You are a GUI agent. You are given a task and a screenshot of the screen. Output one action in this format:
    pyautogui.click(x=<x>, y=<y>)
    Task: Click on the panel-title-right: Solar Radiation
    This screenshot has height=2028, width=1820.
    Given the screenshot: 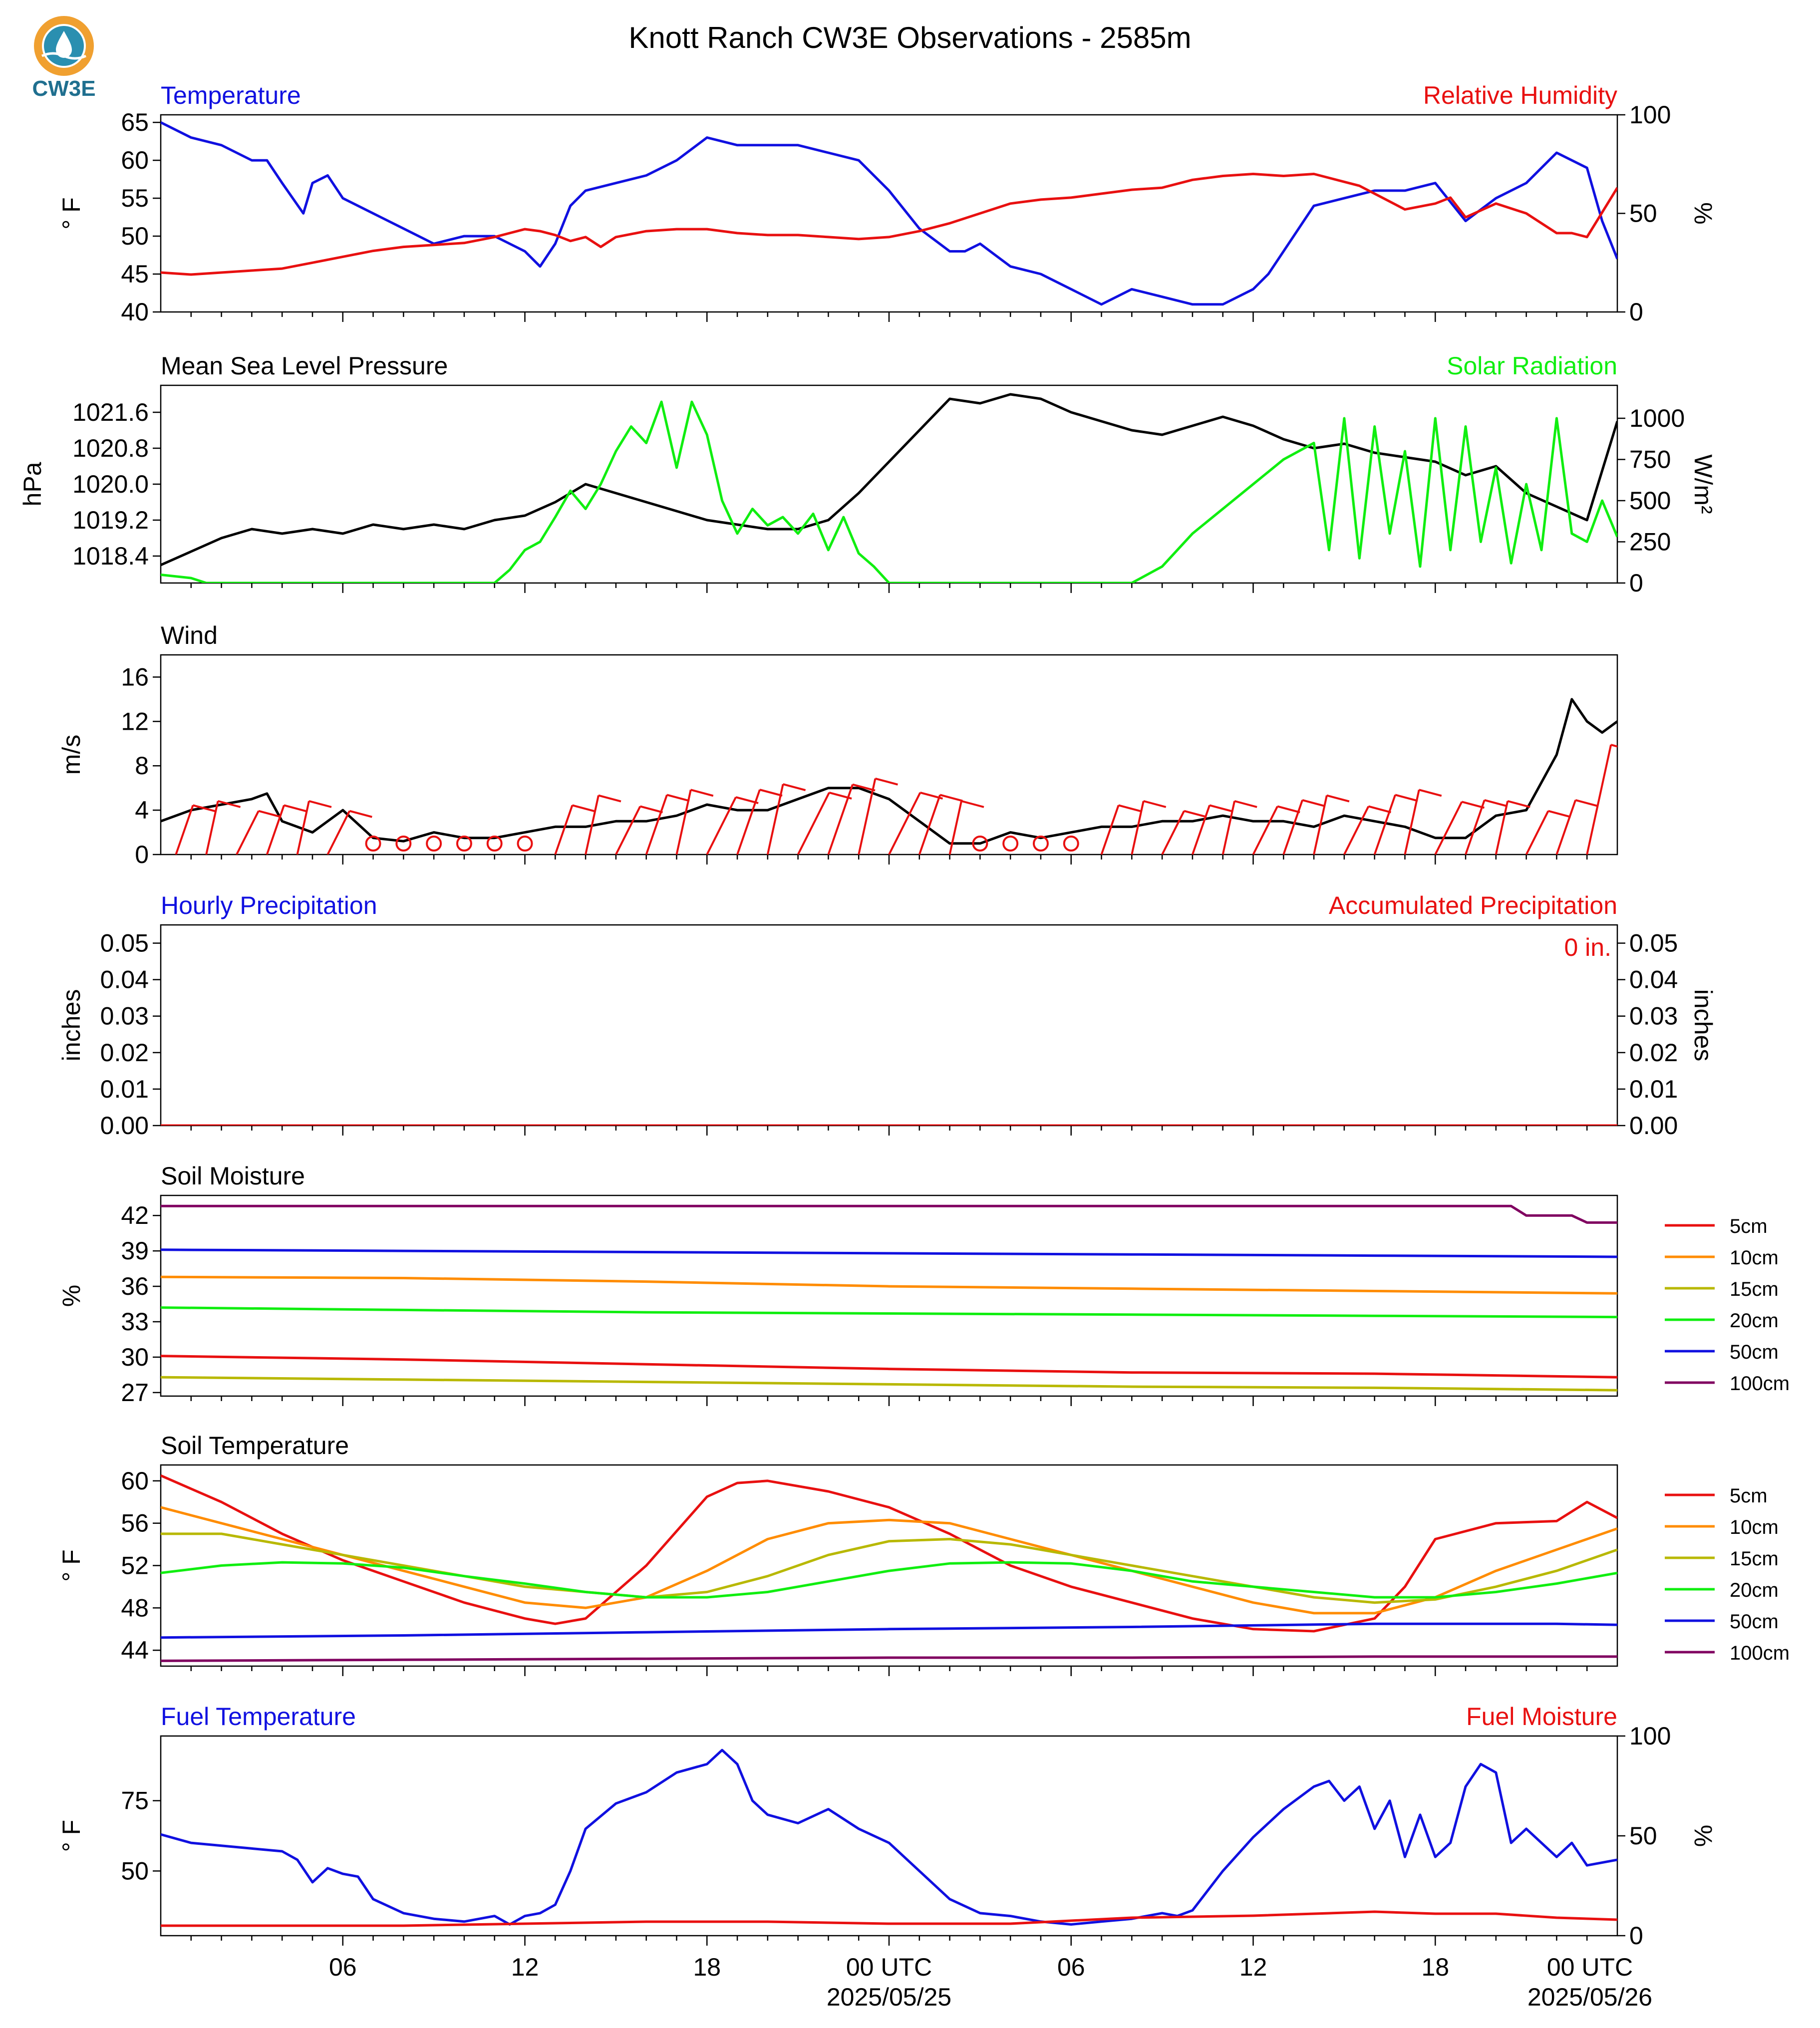 What is the action you would take?
    pyautogui.click(x=1532, y=366)
    